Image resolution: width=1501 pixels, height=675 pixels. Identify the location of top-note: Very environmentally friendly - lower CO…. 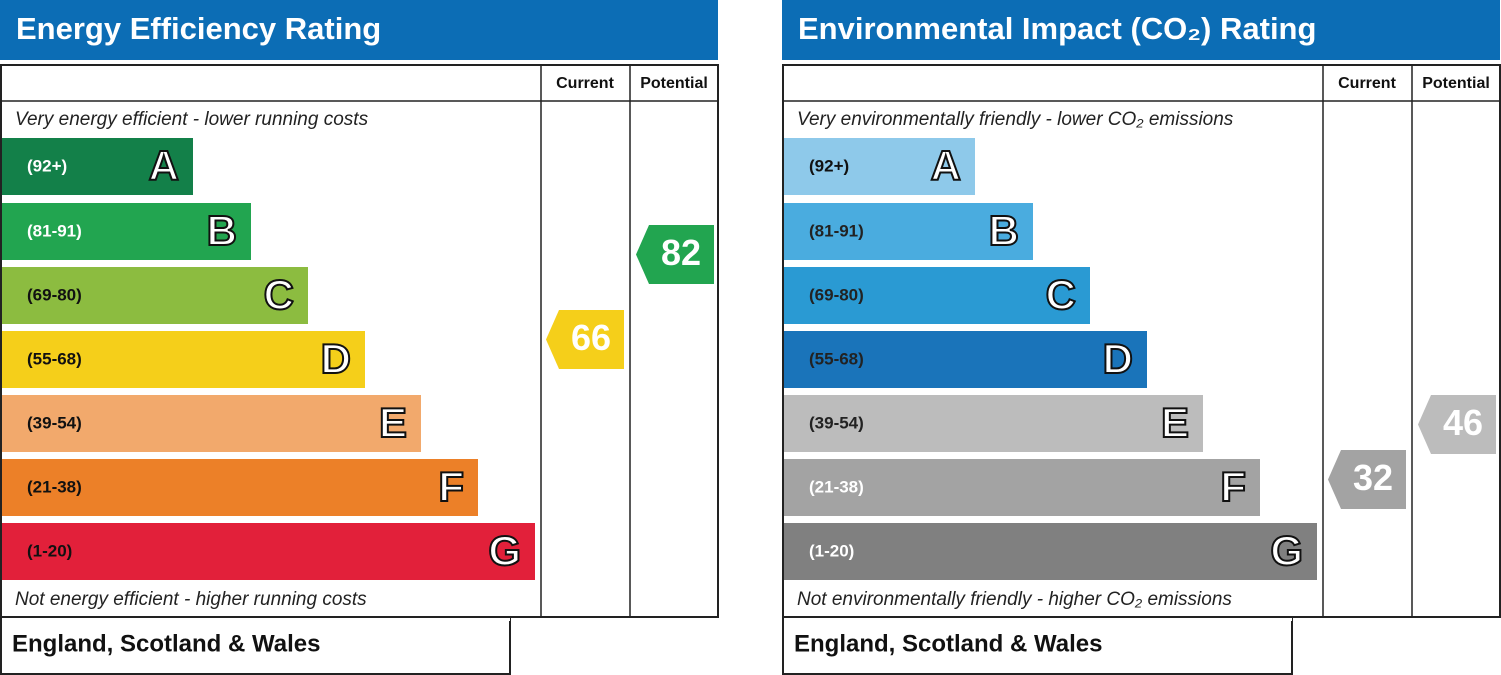
(1015, 119).